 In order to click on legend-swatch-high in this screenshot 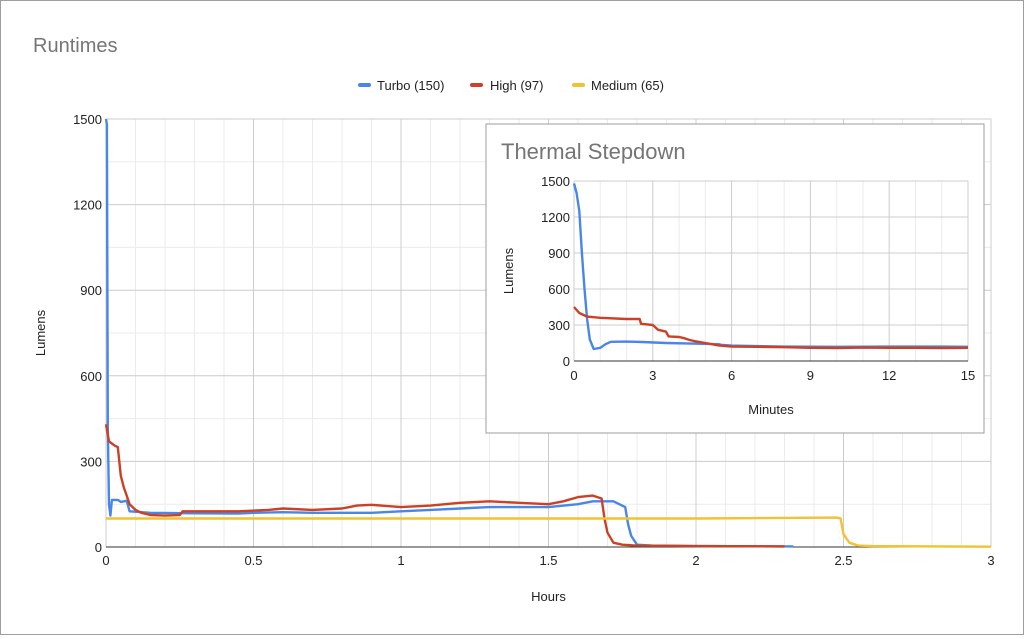, I will do `click(476, 85)`.